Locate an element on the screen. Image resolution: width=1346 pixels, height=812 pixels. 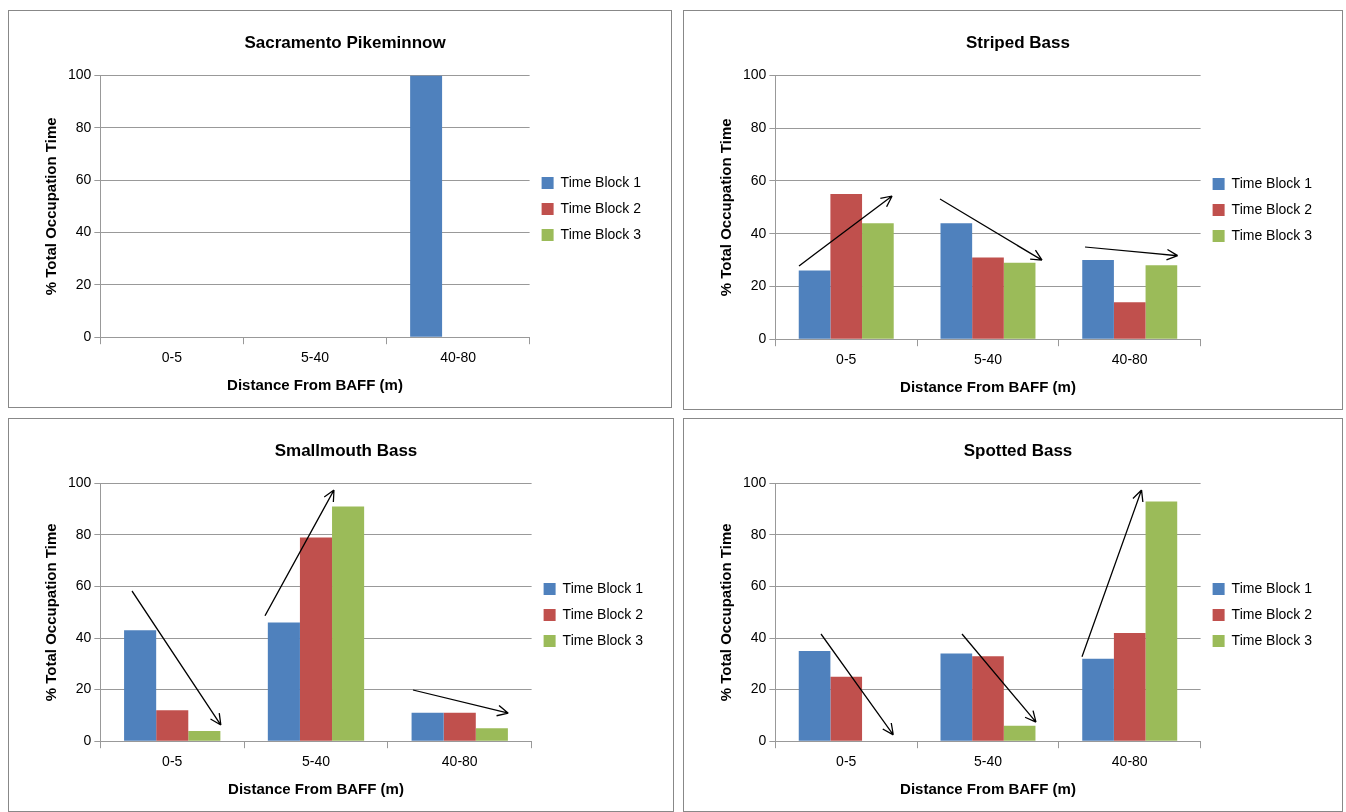
chart-title: Spotted Bass is located at coordinates (1018, 450).